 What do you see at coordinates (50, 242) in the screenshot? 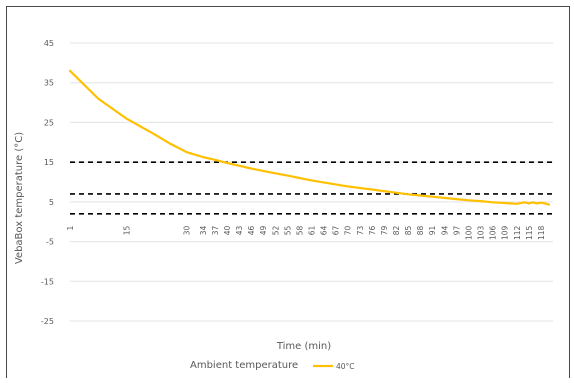
I see `y-tick-label: -5` at bounding box center [50, 242].